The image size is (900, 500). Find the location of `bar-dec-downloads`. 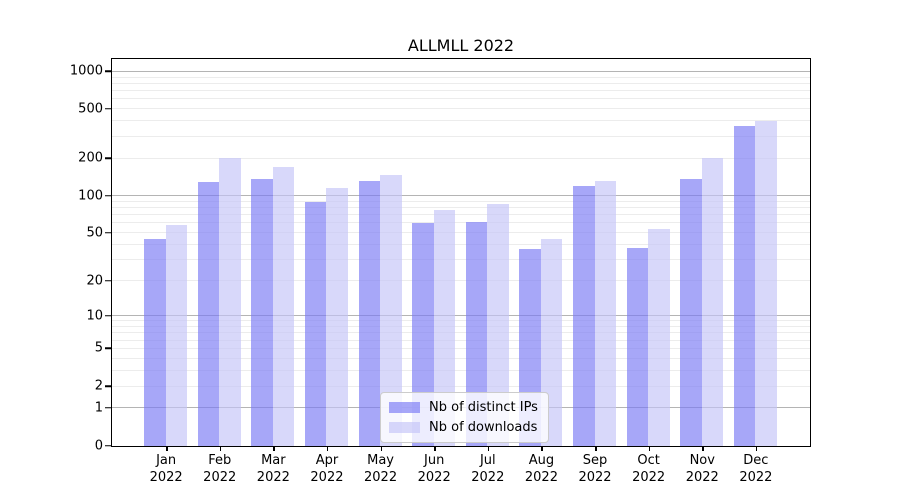

bar-dec-downloads is located at coordinates (766, 283).